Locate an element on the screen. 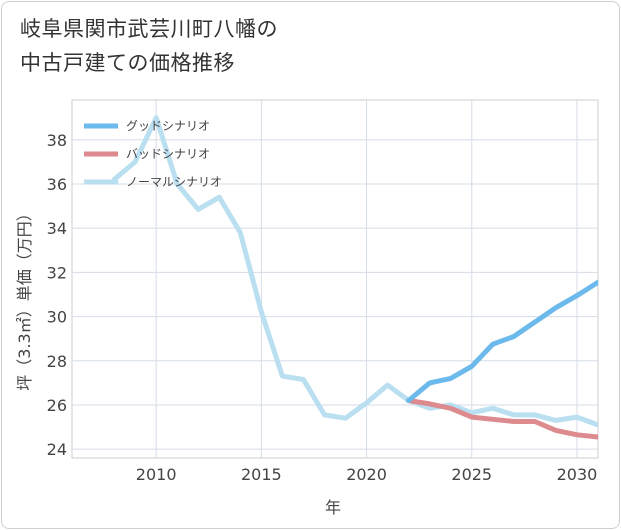 This screenshot has width=621, height=530. y-tick-label: 38 is located at coordinates (57, 140).